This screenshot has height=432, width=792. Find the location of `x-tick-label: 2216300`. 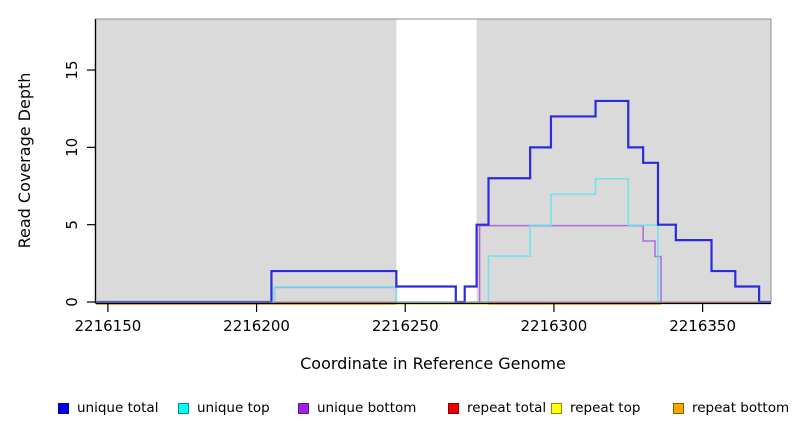

x-tick-label: 2216300 is located at coordinates (554, 326).